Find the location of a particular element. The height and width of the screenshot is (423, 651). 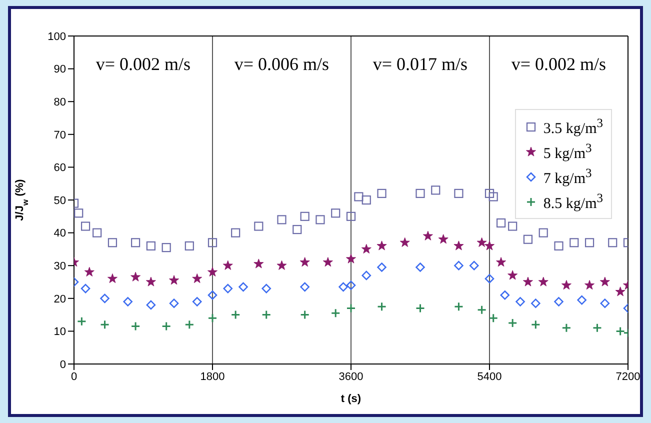

x-tick-label: 1800 is located at coordinates (212, 376).